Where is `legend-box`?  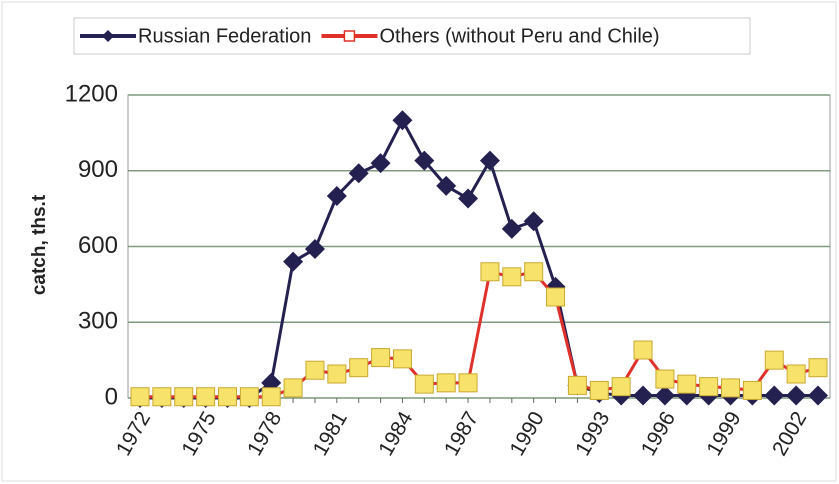
legend-box is located at coordinates (412, 36).